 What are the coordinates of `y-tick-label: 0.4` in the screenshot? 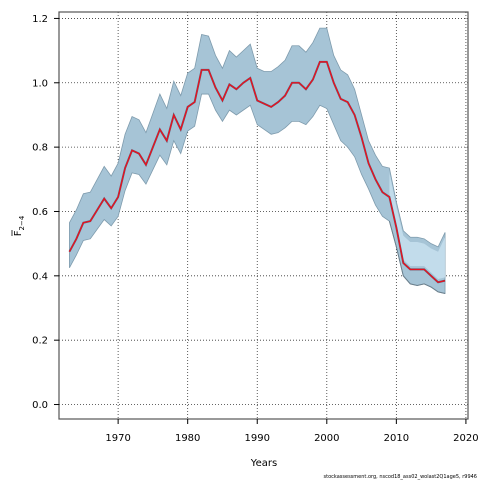 It's located at (40, 276).